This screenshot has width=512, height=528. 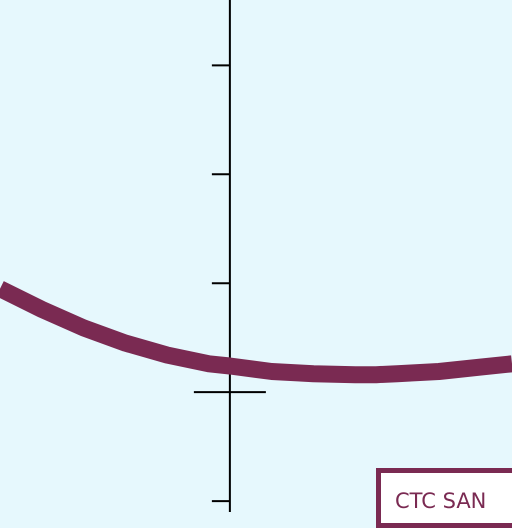 I want to click on watermark-label: CTC SAN, so click(x=444, y=498).